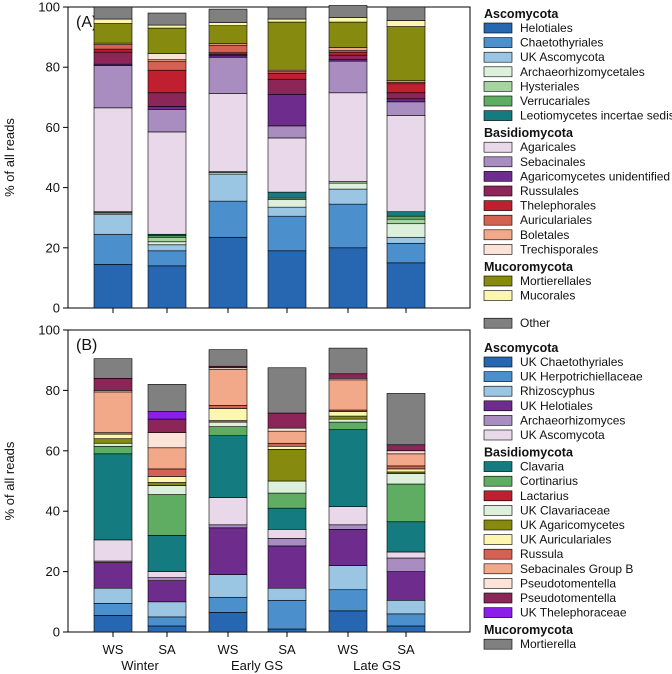 The image size is (672, 674). Describe the element at coordinates (562, 57) in the screenshot. I see `legend-label: UK Ascomycota` at that location.